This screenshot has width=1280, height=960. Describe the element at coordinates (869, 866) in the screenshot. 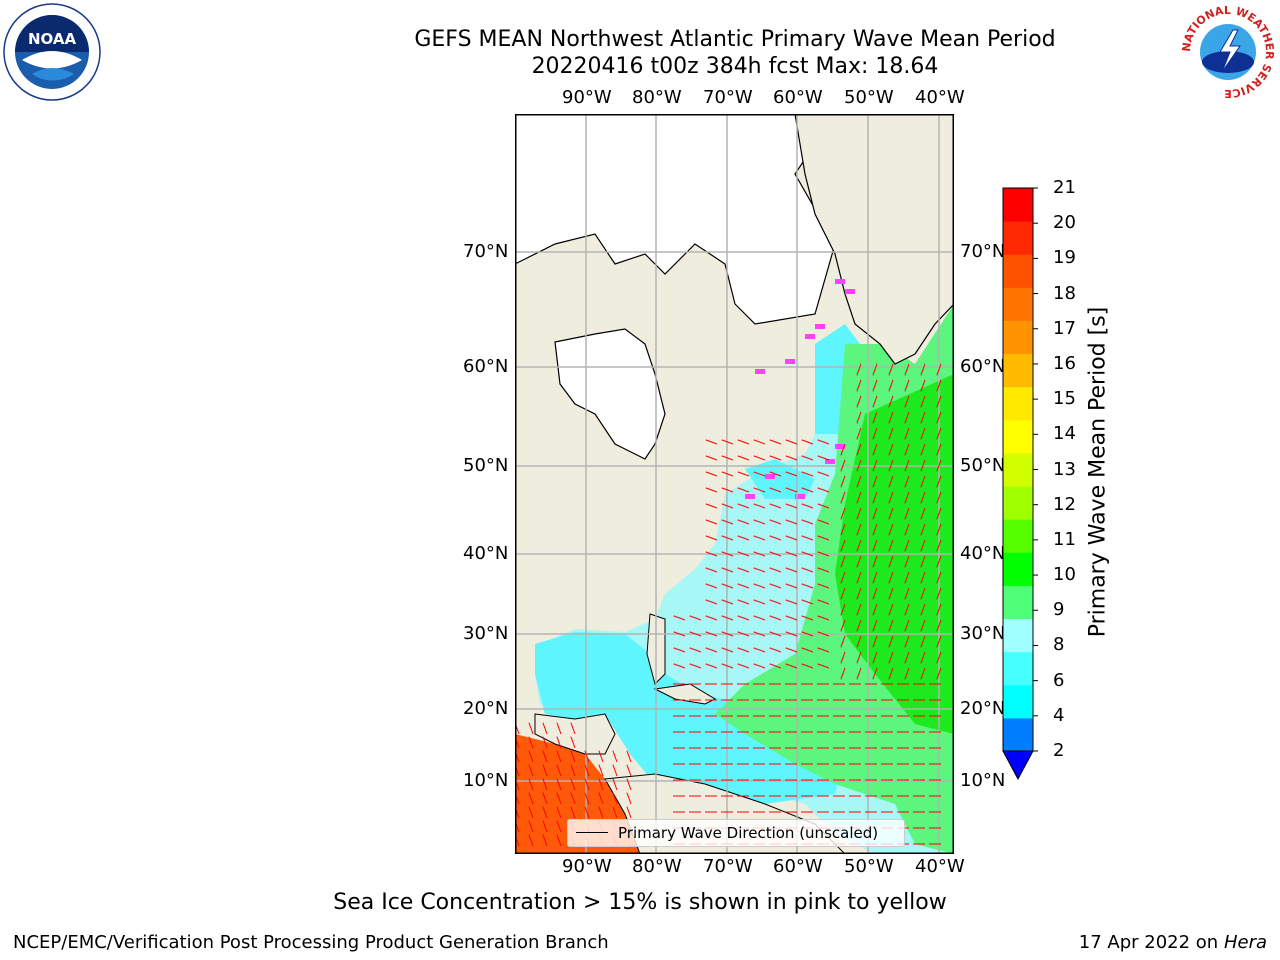

I see `lon-tick-bottom: 50°W` at that location.